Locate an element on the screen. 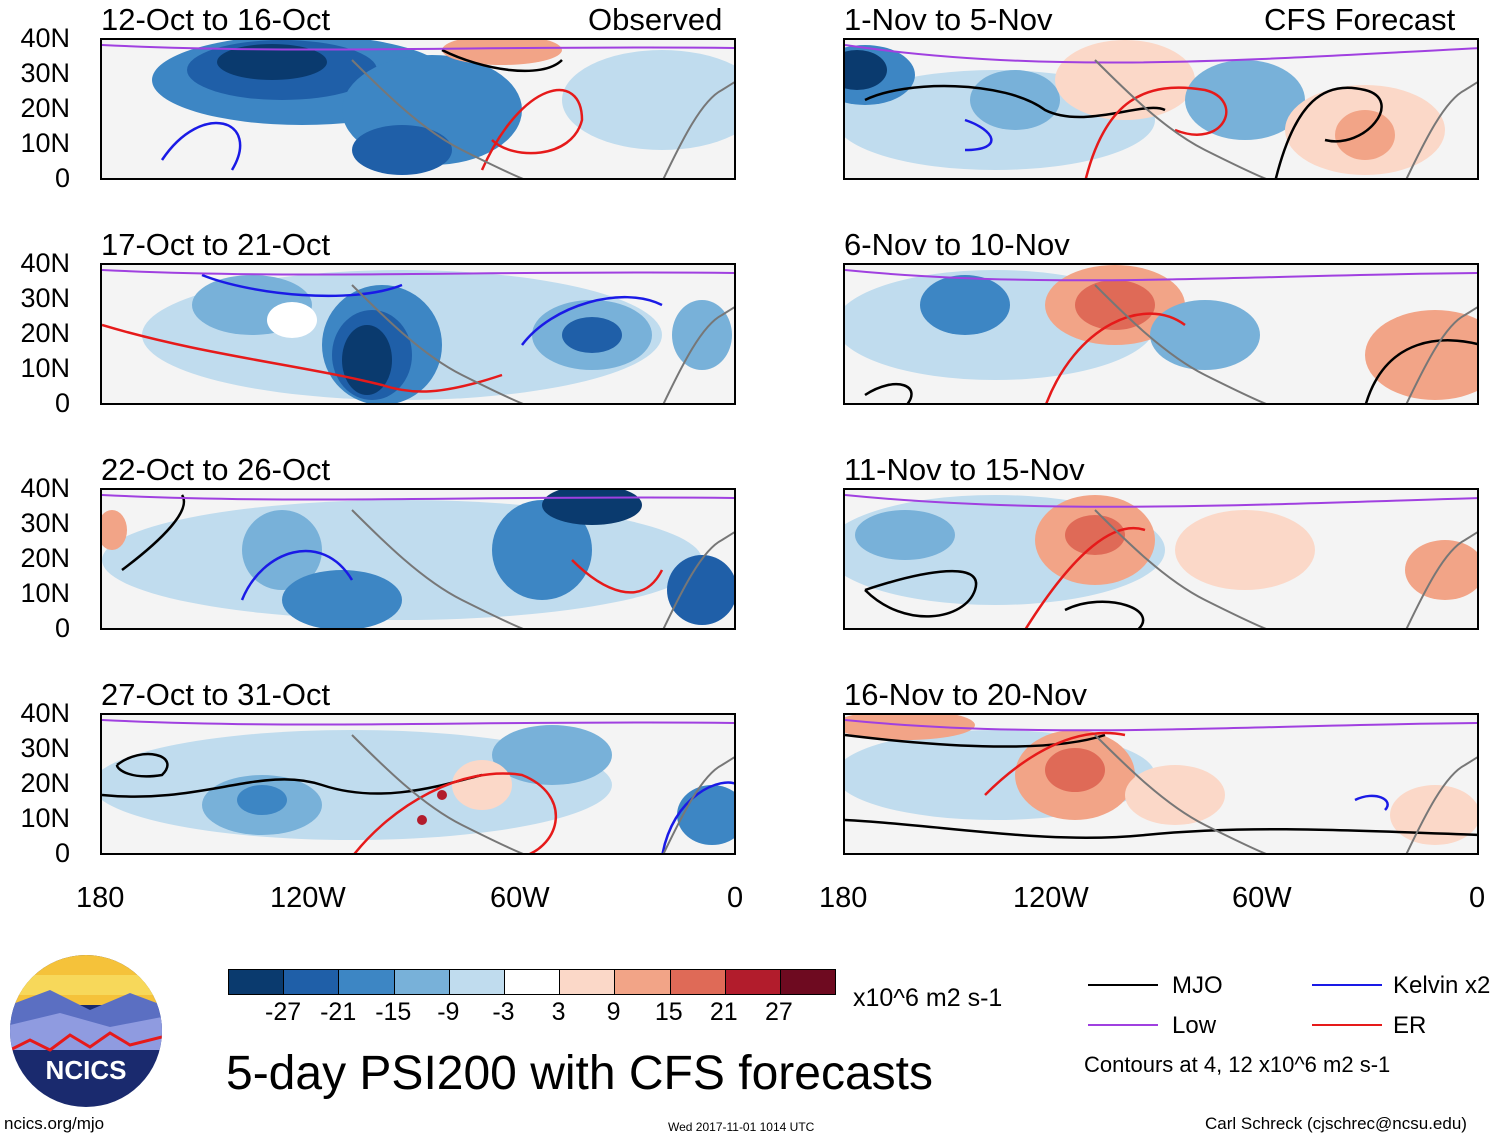 The image size is (1510, 1141). lon-label-120w-right: 120W is located at coordinates (1051, 898).